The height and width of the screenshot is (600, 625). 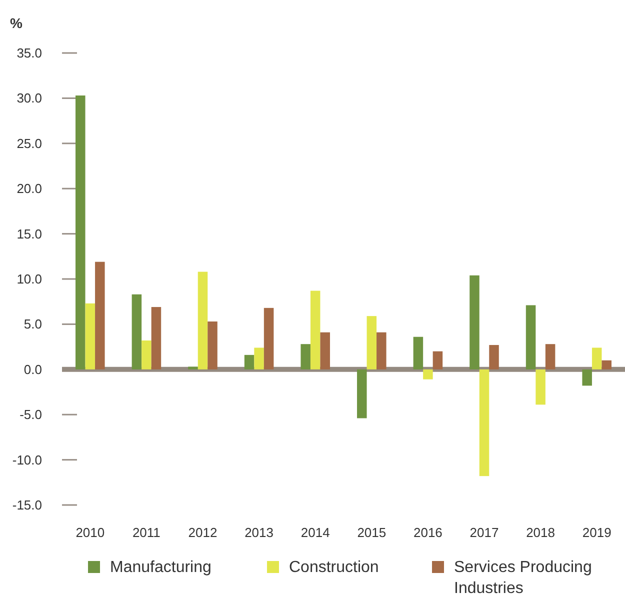 I want to click on y-tick-label: 25.0, so click(x=29, y=143).